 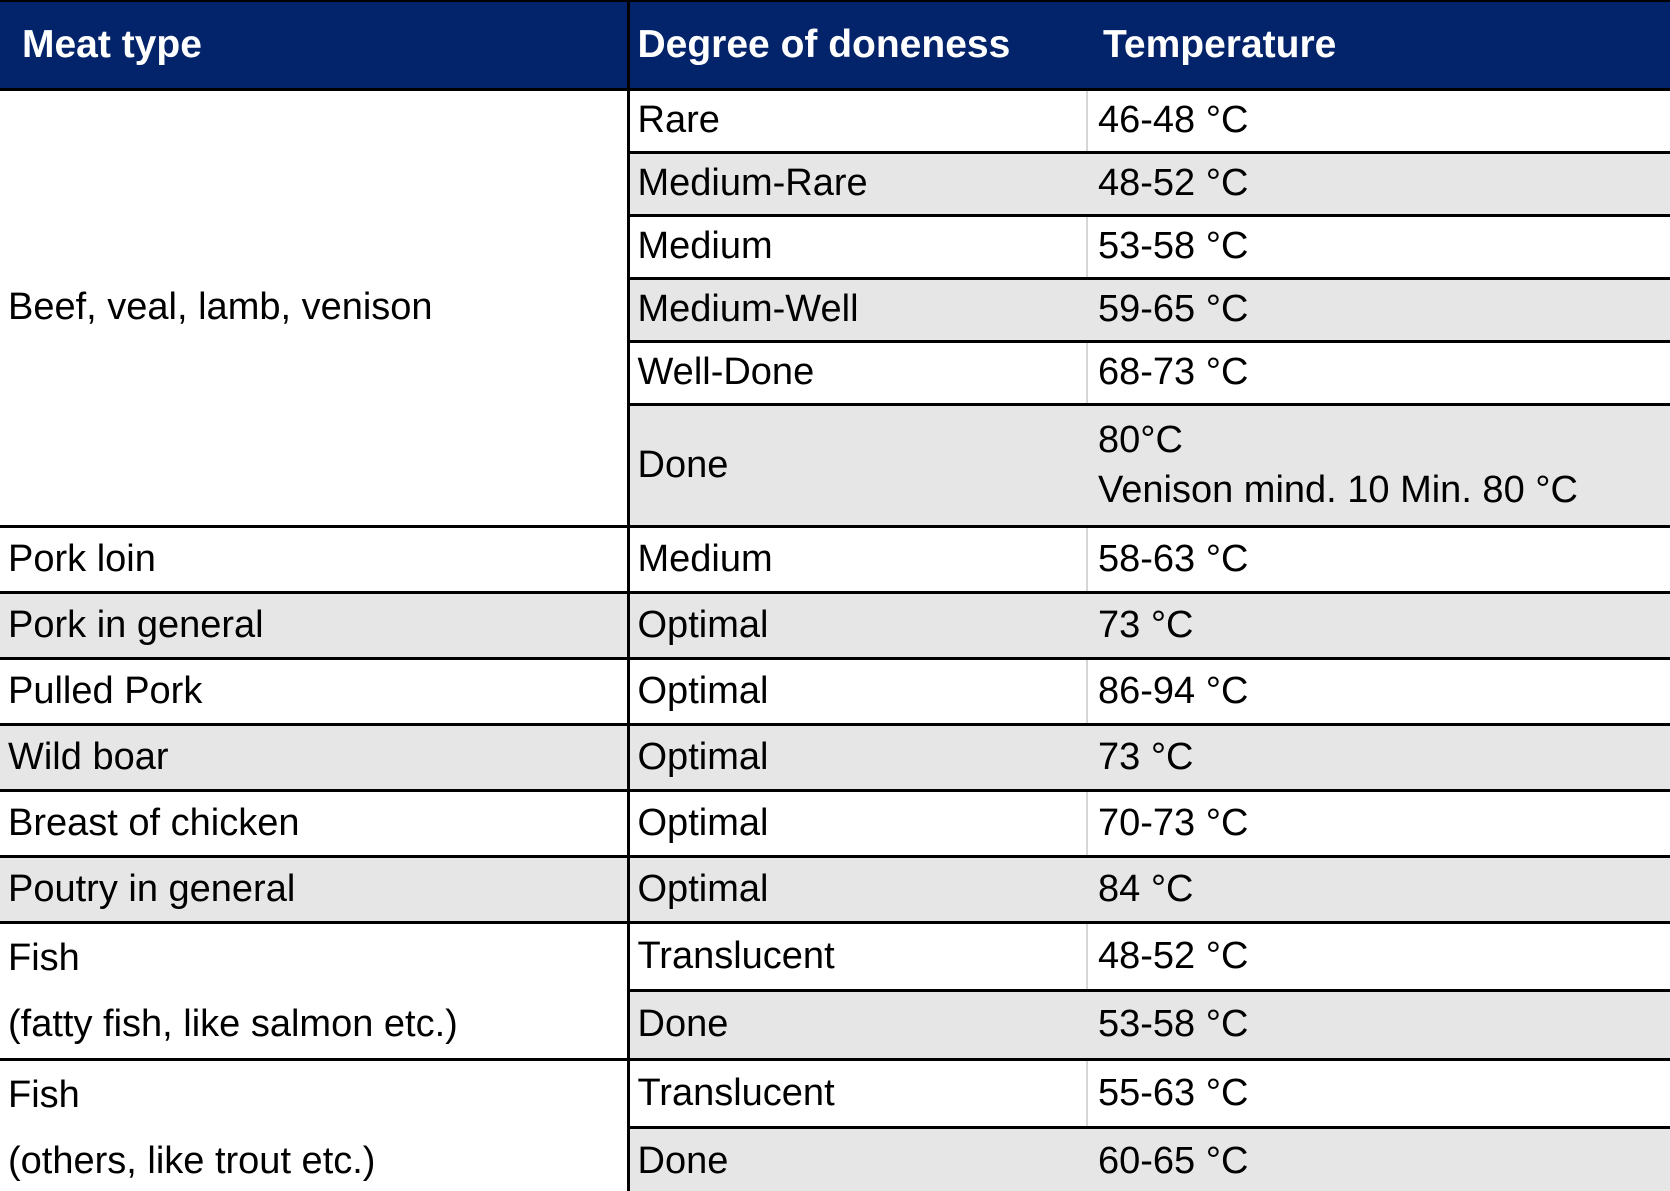 What do you see at coordinates (856, 119) in the screenshot?
I see `doneness-cell: Rare` at bounding box center [856, 119].